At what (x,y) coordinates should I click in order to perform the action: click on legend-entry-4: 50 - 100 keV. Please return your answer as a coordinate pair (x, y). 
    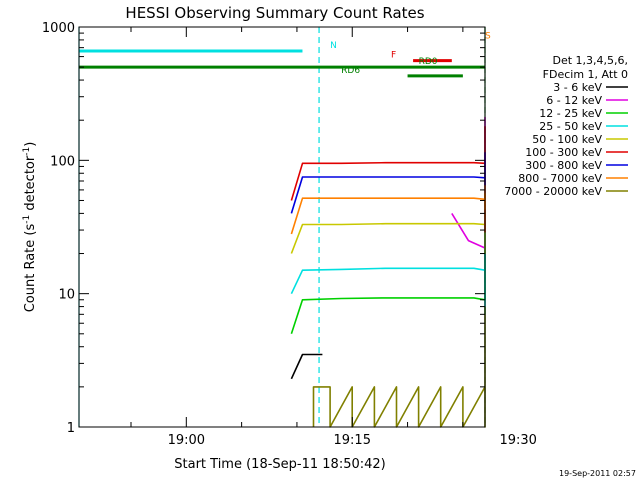
    Looking at the image, I should click on (567, 139).